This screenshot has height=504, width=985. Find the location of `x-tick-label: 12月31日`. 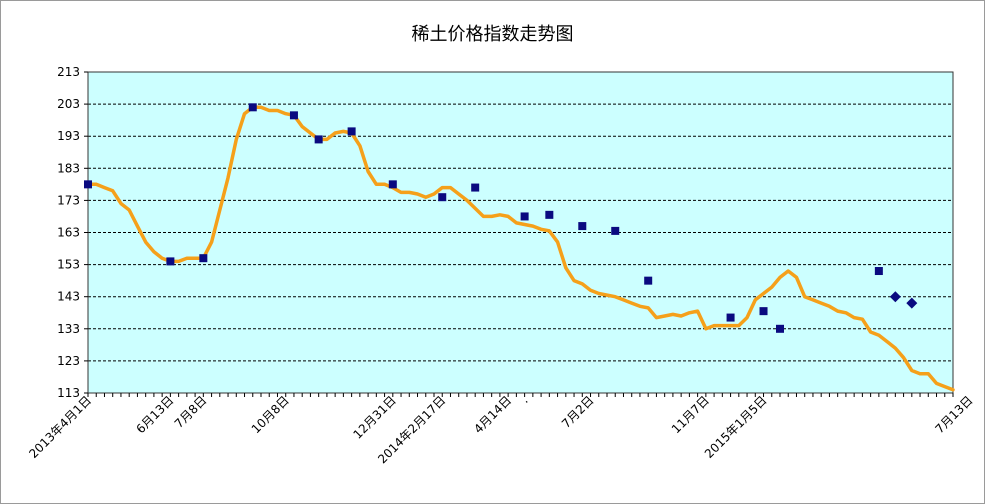

x-tick-label: 12月31日 is located at coordinates (374, 417).